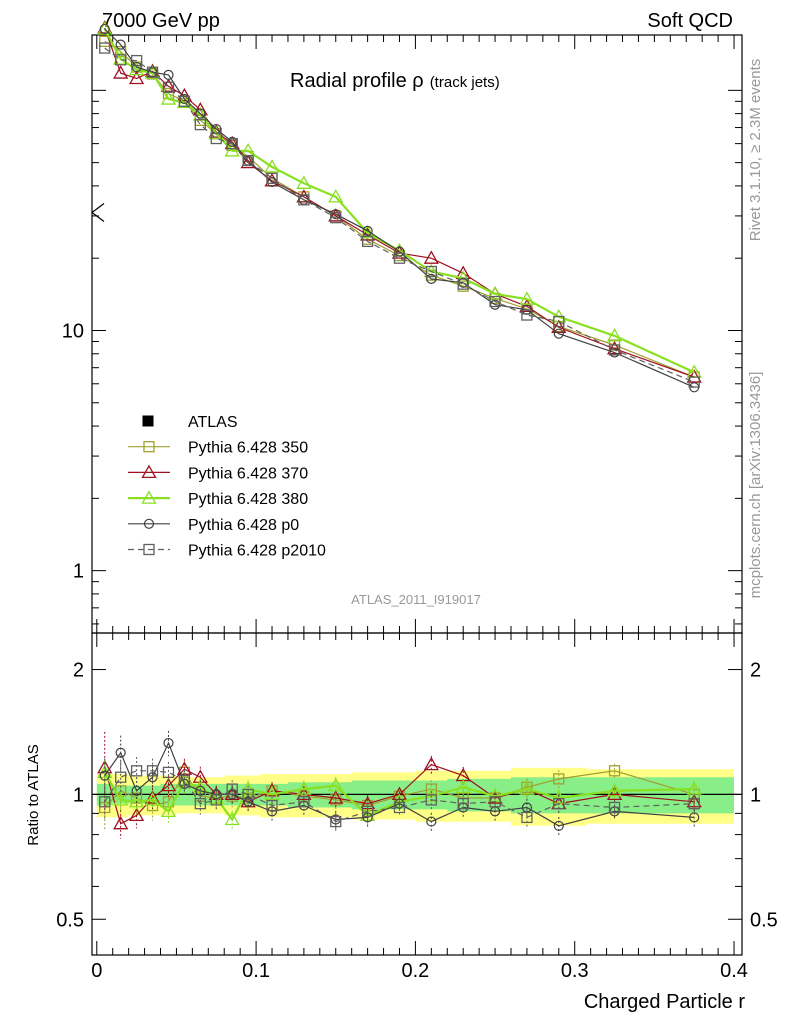 The image size is (786, 1024). Describe the element at coordinates (755, 795) in the screenshot. I see `ratio-y-tick-label-right: 1` at that location.